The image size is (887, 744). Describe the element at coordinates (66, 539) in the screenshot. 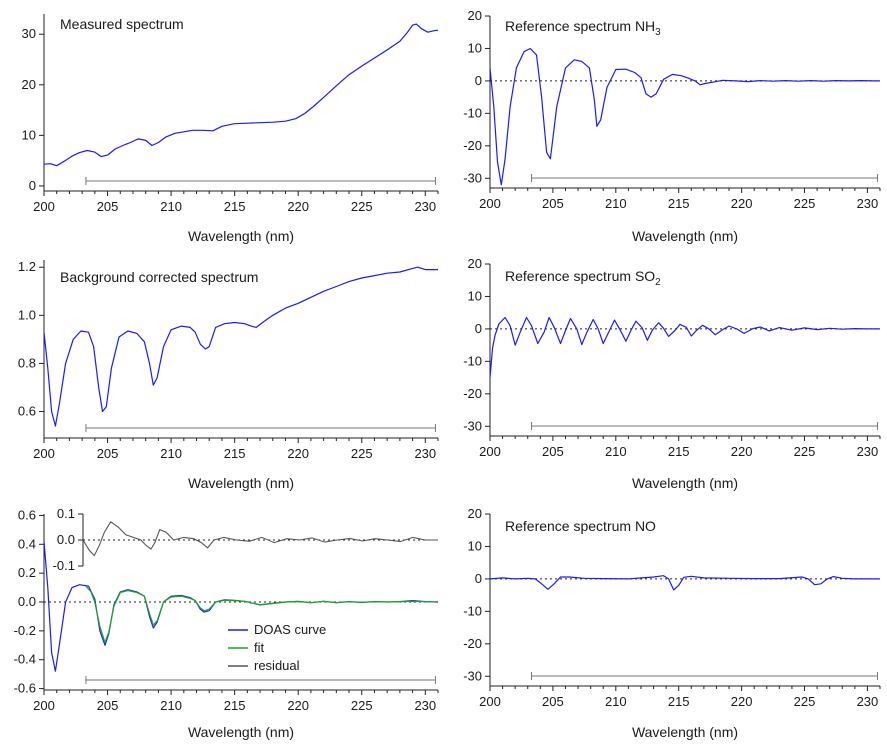

I see `inset-y-tick-label: 0.0` at that location.